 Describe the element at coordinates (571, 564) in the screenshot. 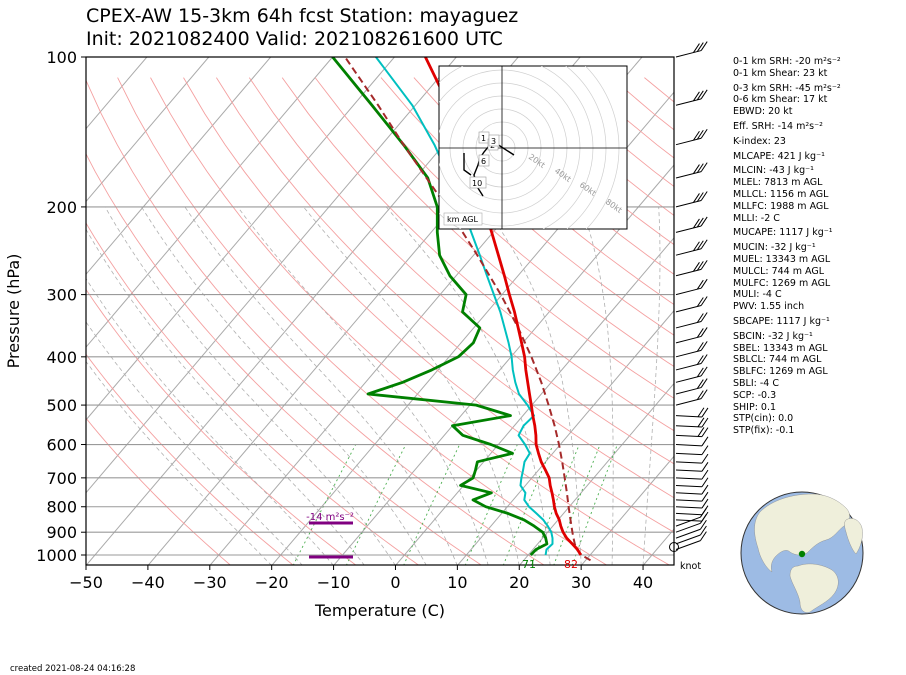

I see `surface-temperature-label: 82` at that location.